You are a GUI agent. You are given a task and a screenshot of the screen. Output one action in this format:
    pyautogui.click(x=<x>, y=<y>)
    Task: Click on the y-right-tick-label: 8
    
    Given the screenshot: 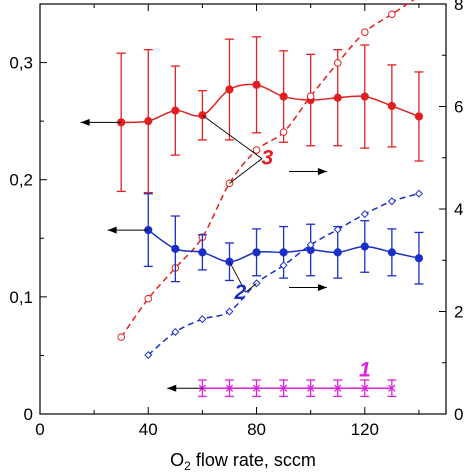 What is the action you would take?
    pyautogui.click(x=458, y=7)
    